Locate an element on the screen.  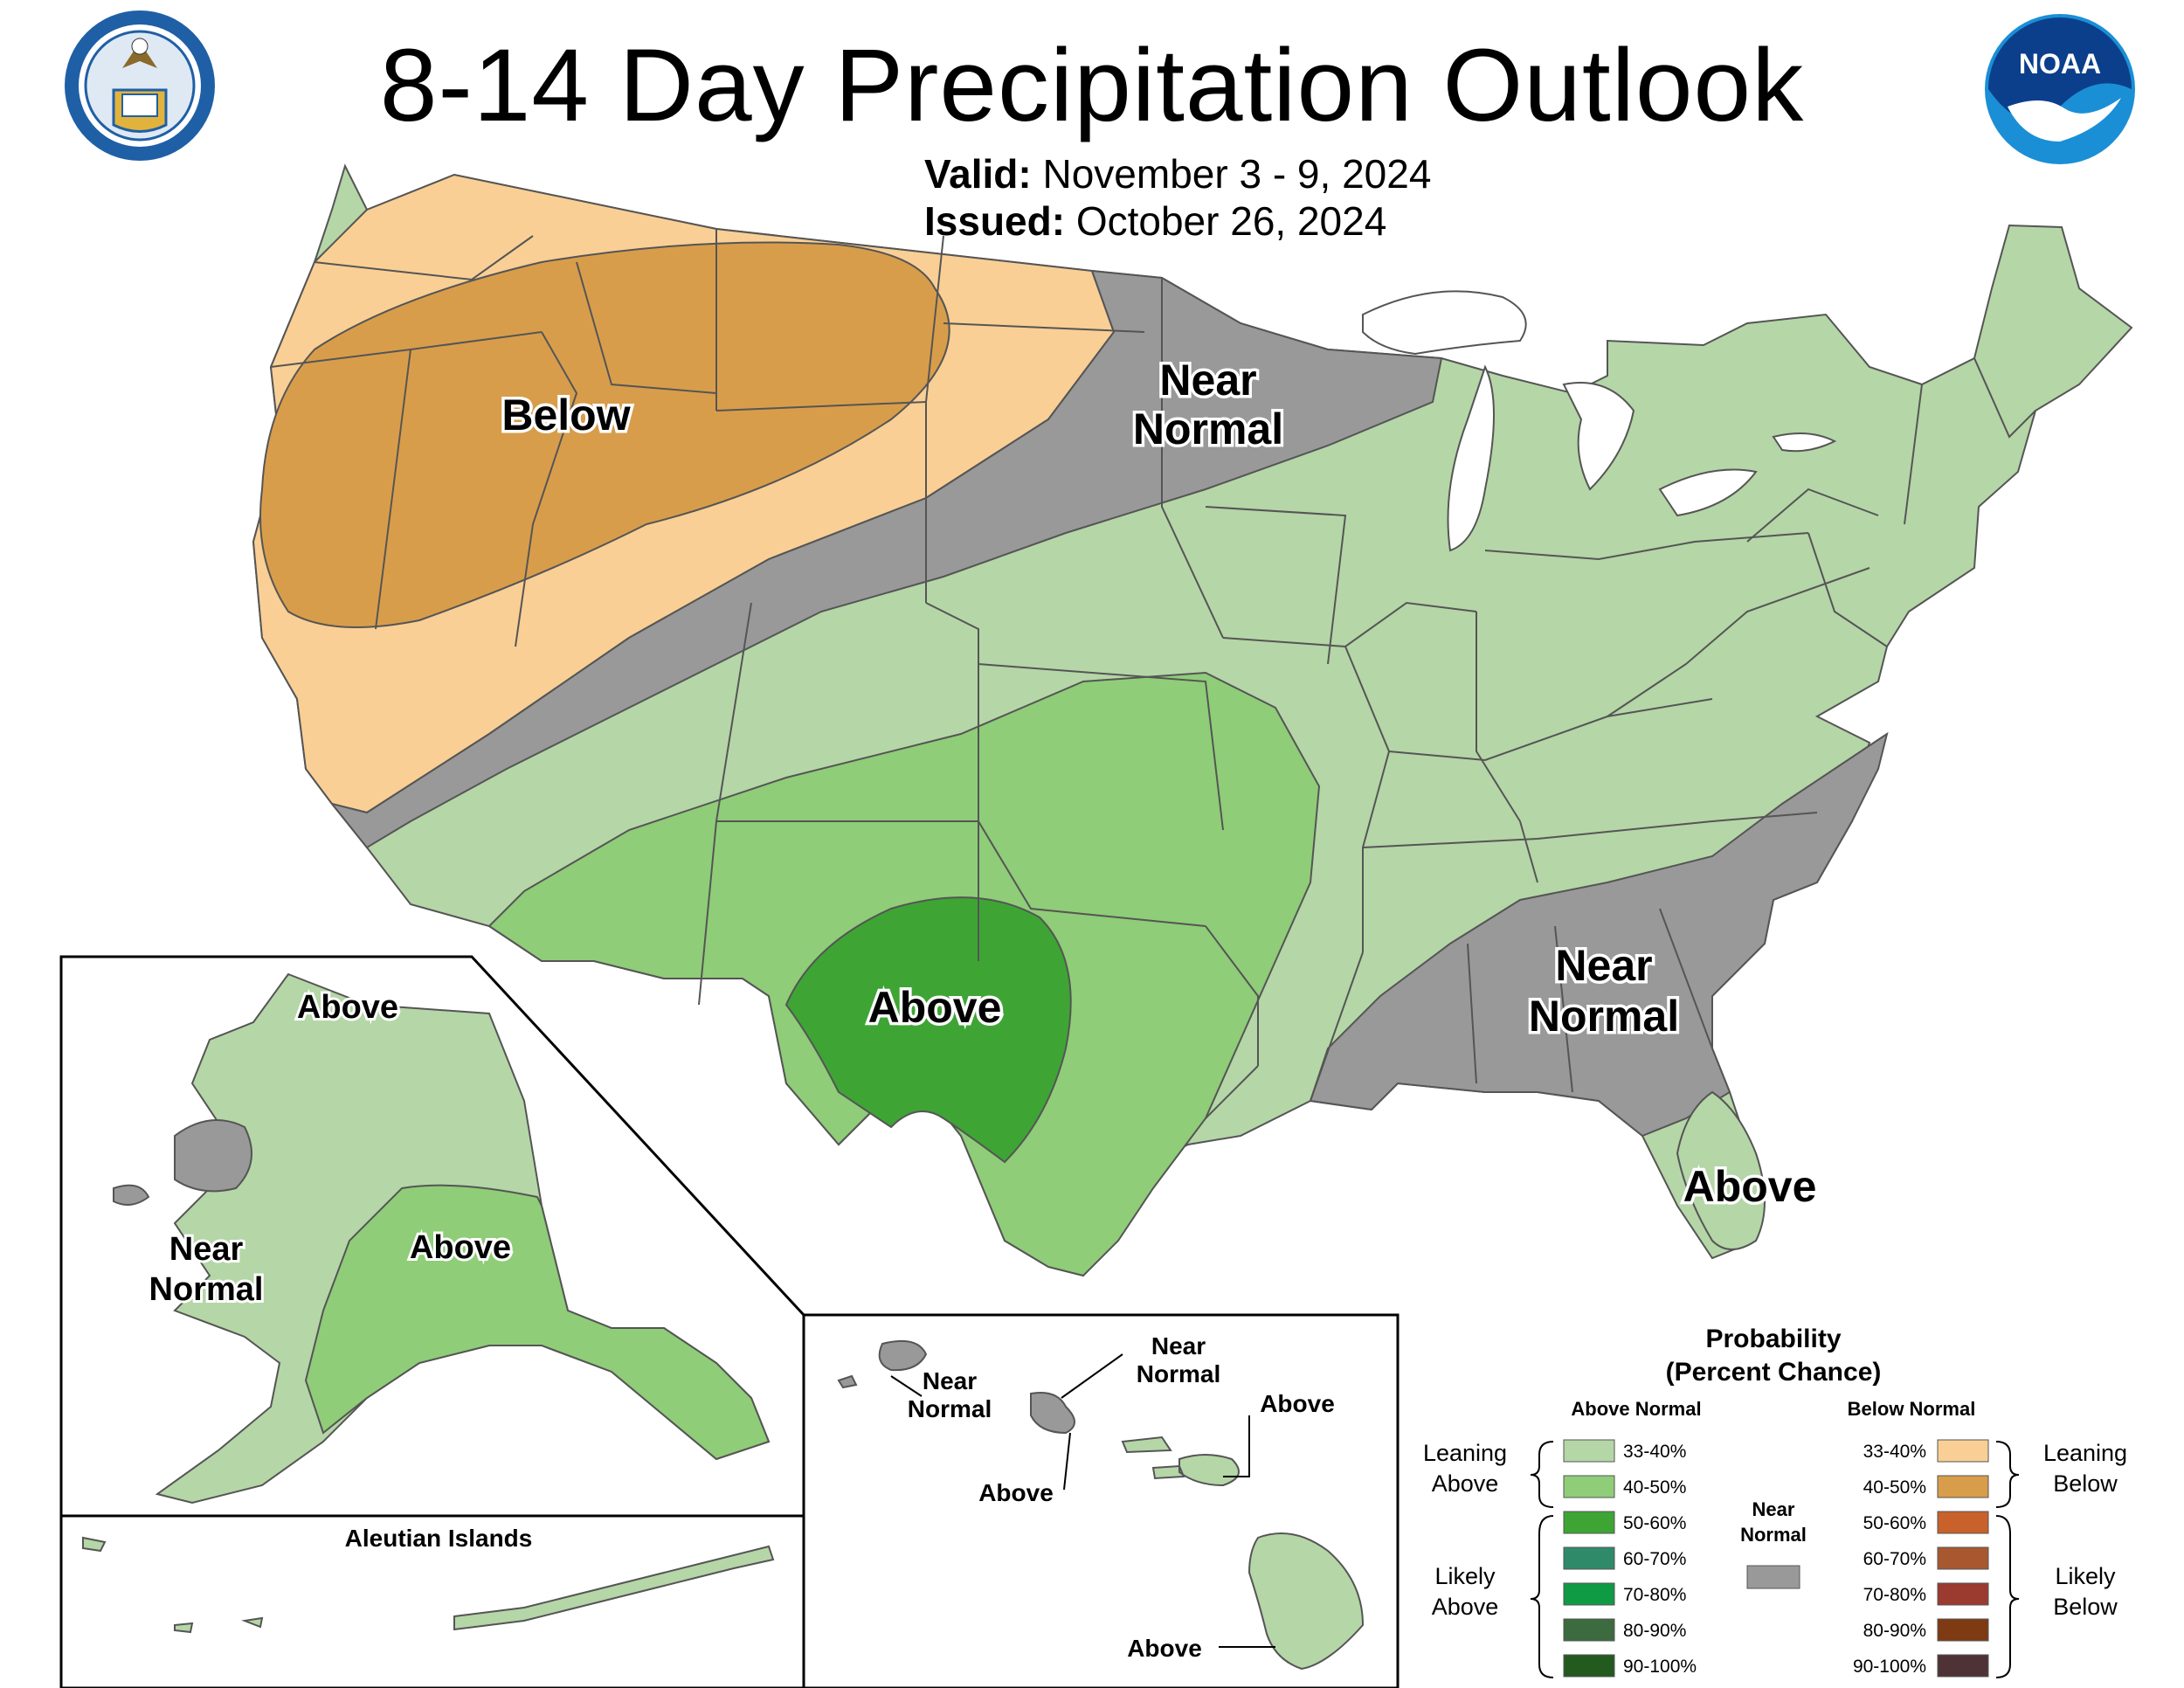
legend-leaning-below-1: Leaning is located at coordinates (2085, 1453).